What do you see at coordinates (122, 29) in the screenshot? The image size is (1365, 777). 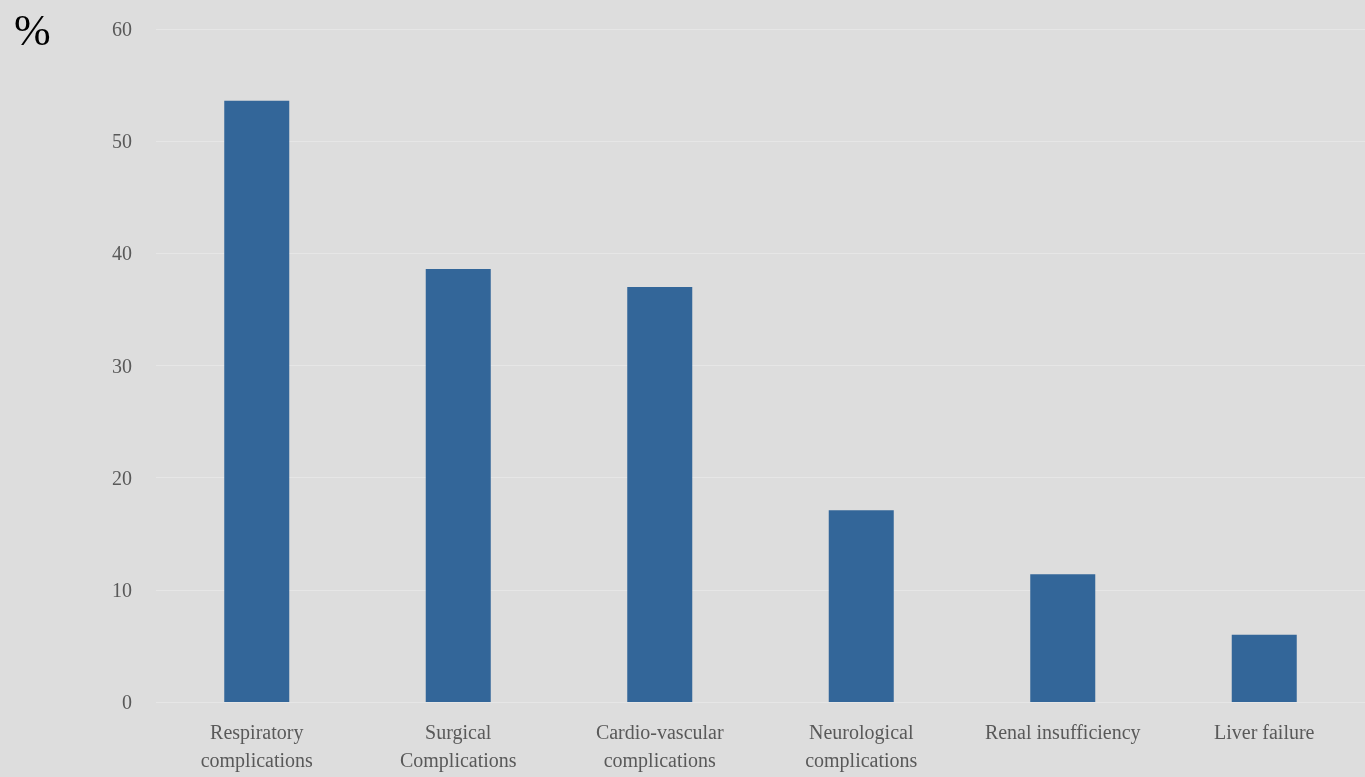 I see `y-tick-label: 60` at bounding box center [122, 29].